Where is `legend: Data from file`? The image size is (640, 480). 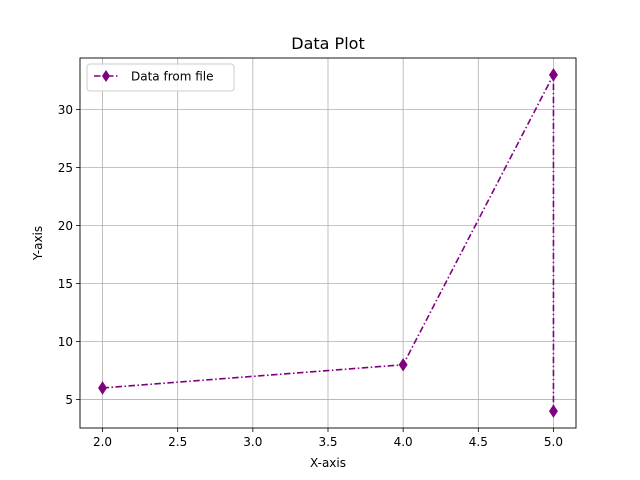
legend: Data from file is located at coordinates (160, 77).